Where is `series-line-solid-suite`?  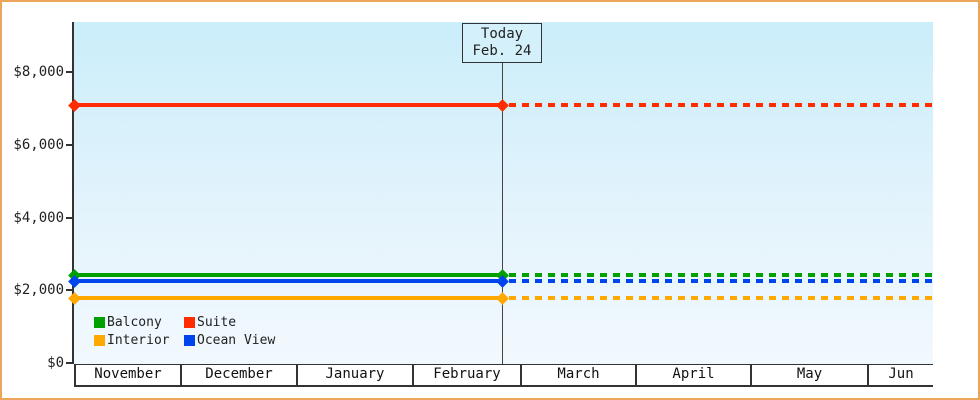 series-line-solid-suite is located at coordinates (288, 104).